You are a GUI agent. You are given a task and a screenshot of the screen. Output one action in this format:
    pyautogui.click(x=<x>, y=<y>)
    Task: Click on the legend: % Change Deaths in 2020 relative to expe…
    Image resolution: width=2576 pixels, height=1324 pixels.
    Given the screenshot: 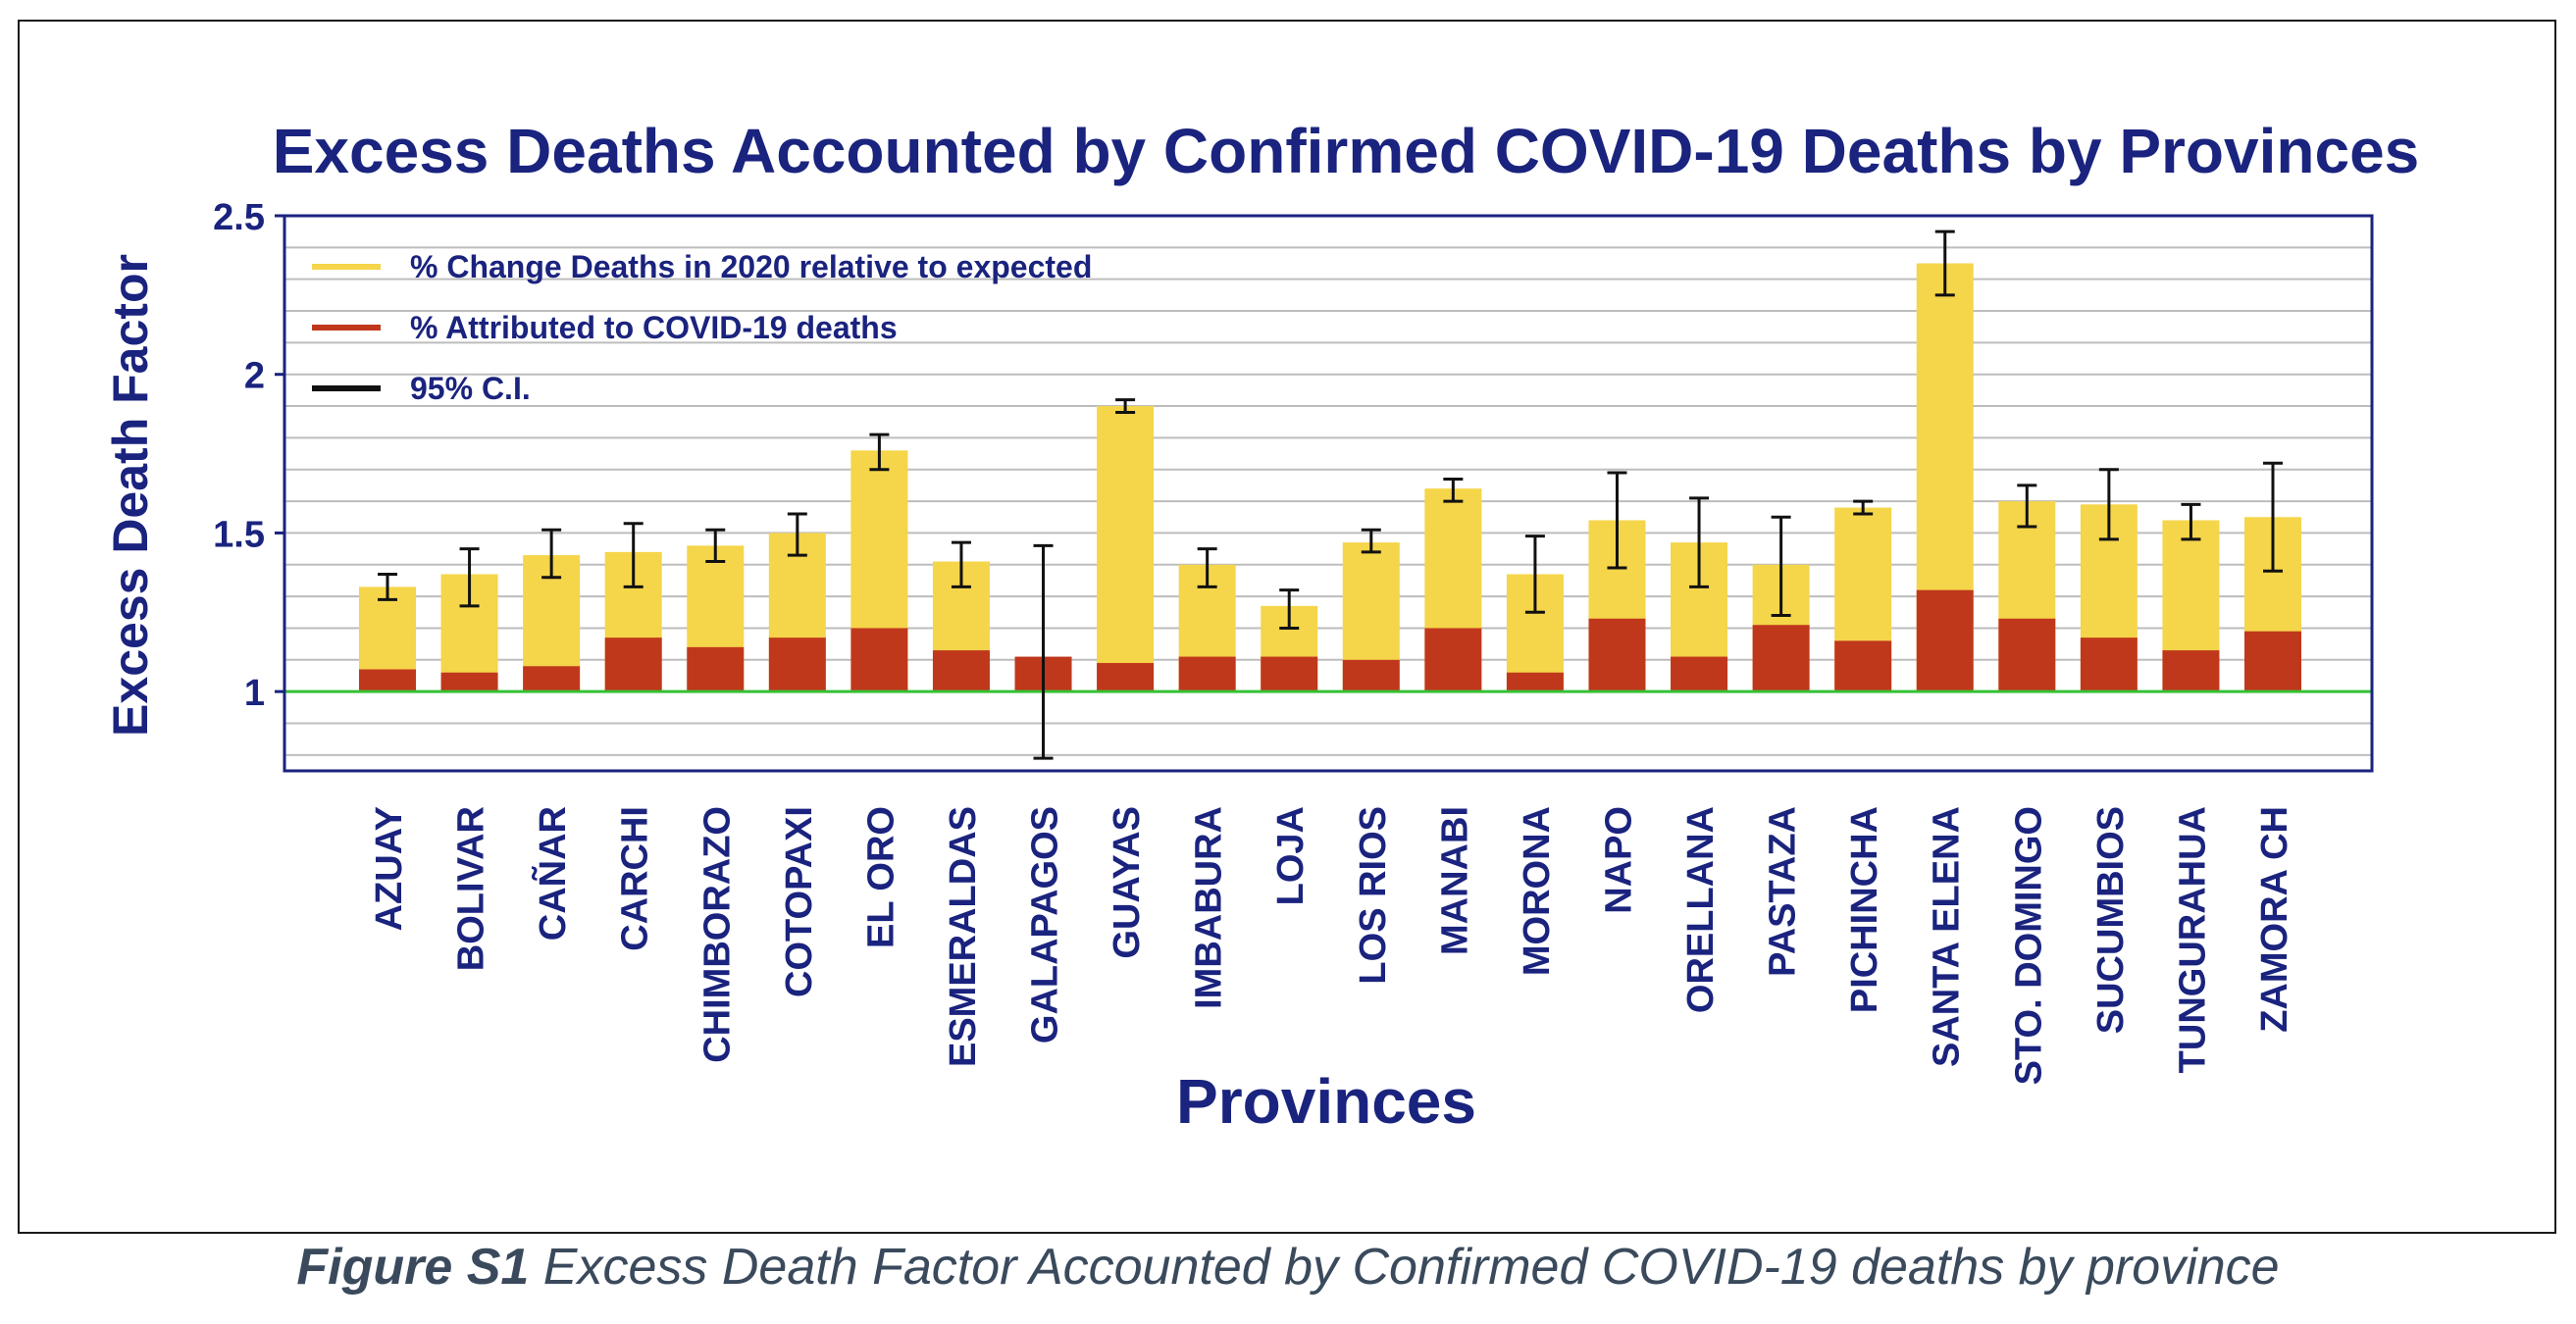 What is the action you would take?
    pyautogui.click(x=702, y=327)
    